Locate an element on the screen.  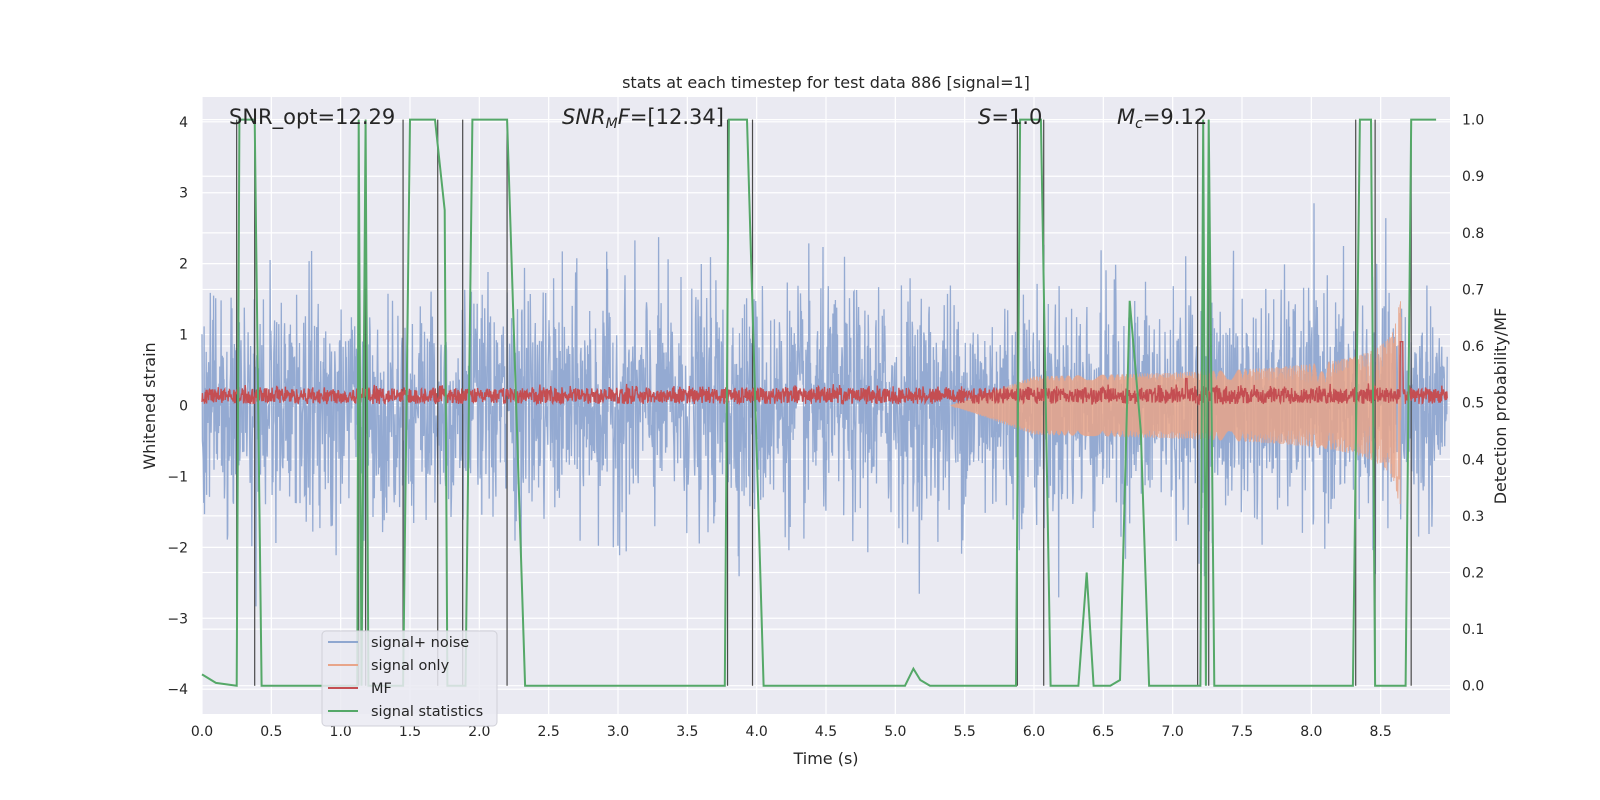
y2-tick-label-0: 1.0 is located at coordinates (1473, 121).